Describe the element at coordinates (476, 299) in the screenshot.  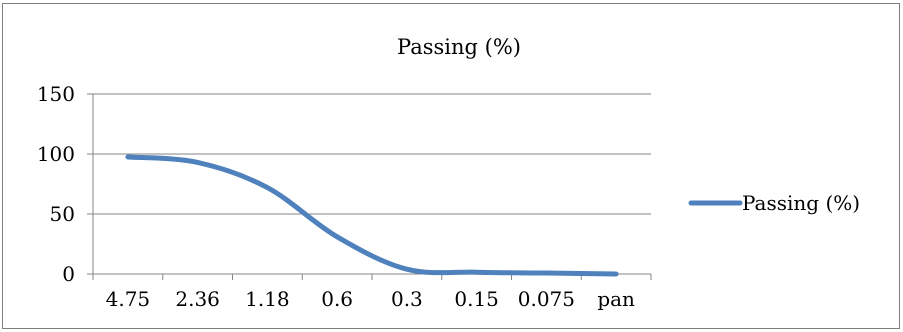
I see `x-tick-label: 0.15` at that location.